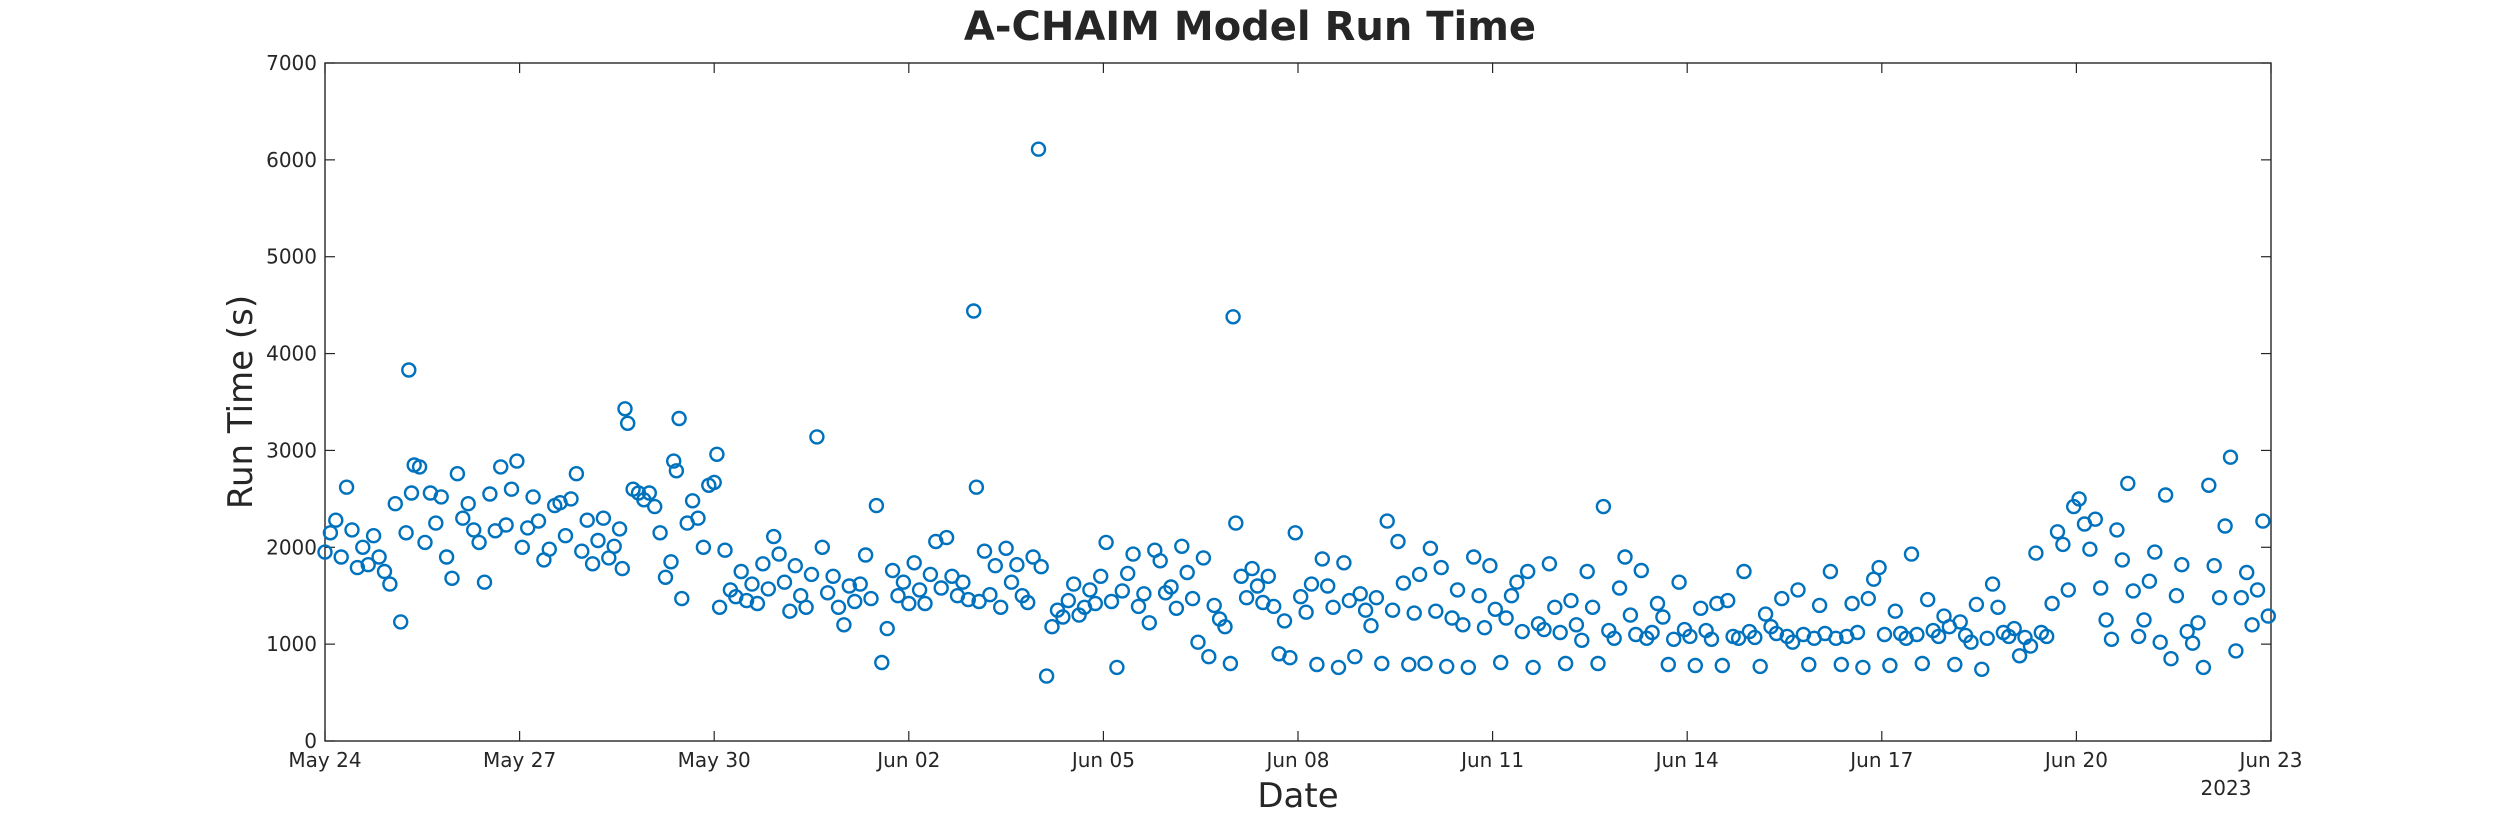 Image resolution: width=2500 pixels, height=837 pixels. I want to click on y-tick-label: 4000, so click(291, 354).